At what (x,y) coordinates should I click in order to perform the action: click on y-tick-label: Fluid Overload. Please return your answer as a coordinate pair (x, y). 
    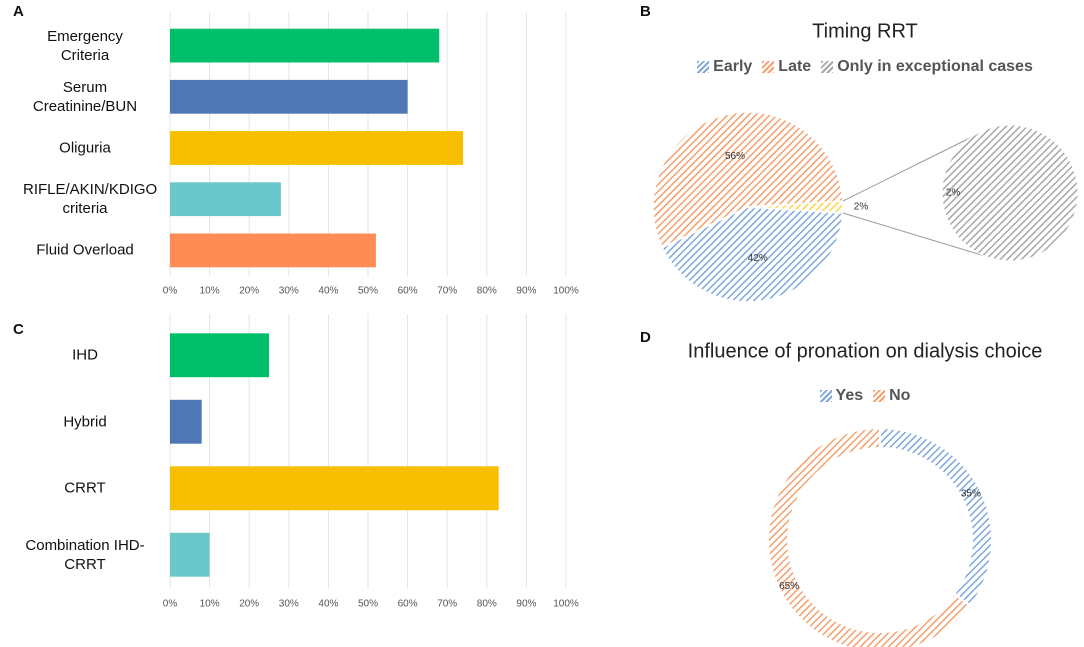
    Looking at the image, I should click on (85, 250).